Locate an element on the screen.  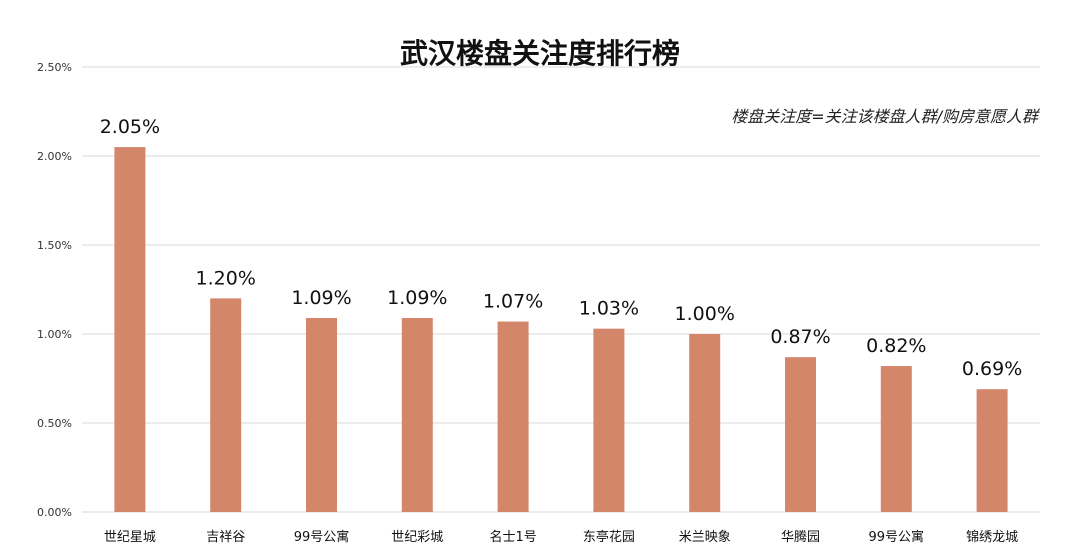
category-label: 华腾园 is located at coordinates (800, 537).